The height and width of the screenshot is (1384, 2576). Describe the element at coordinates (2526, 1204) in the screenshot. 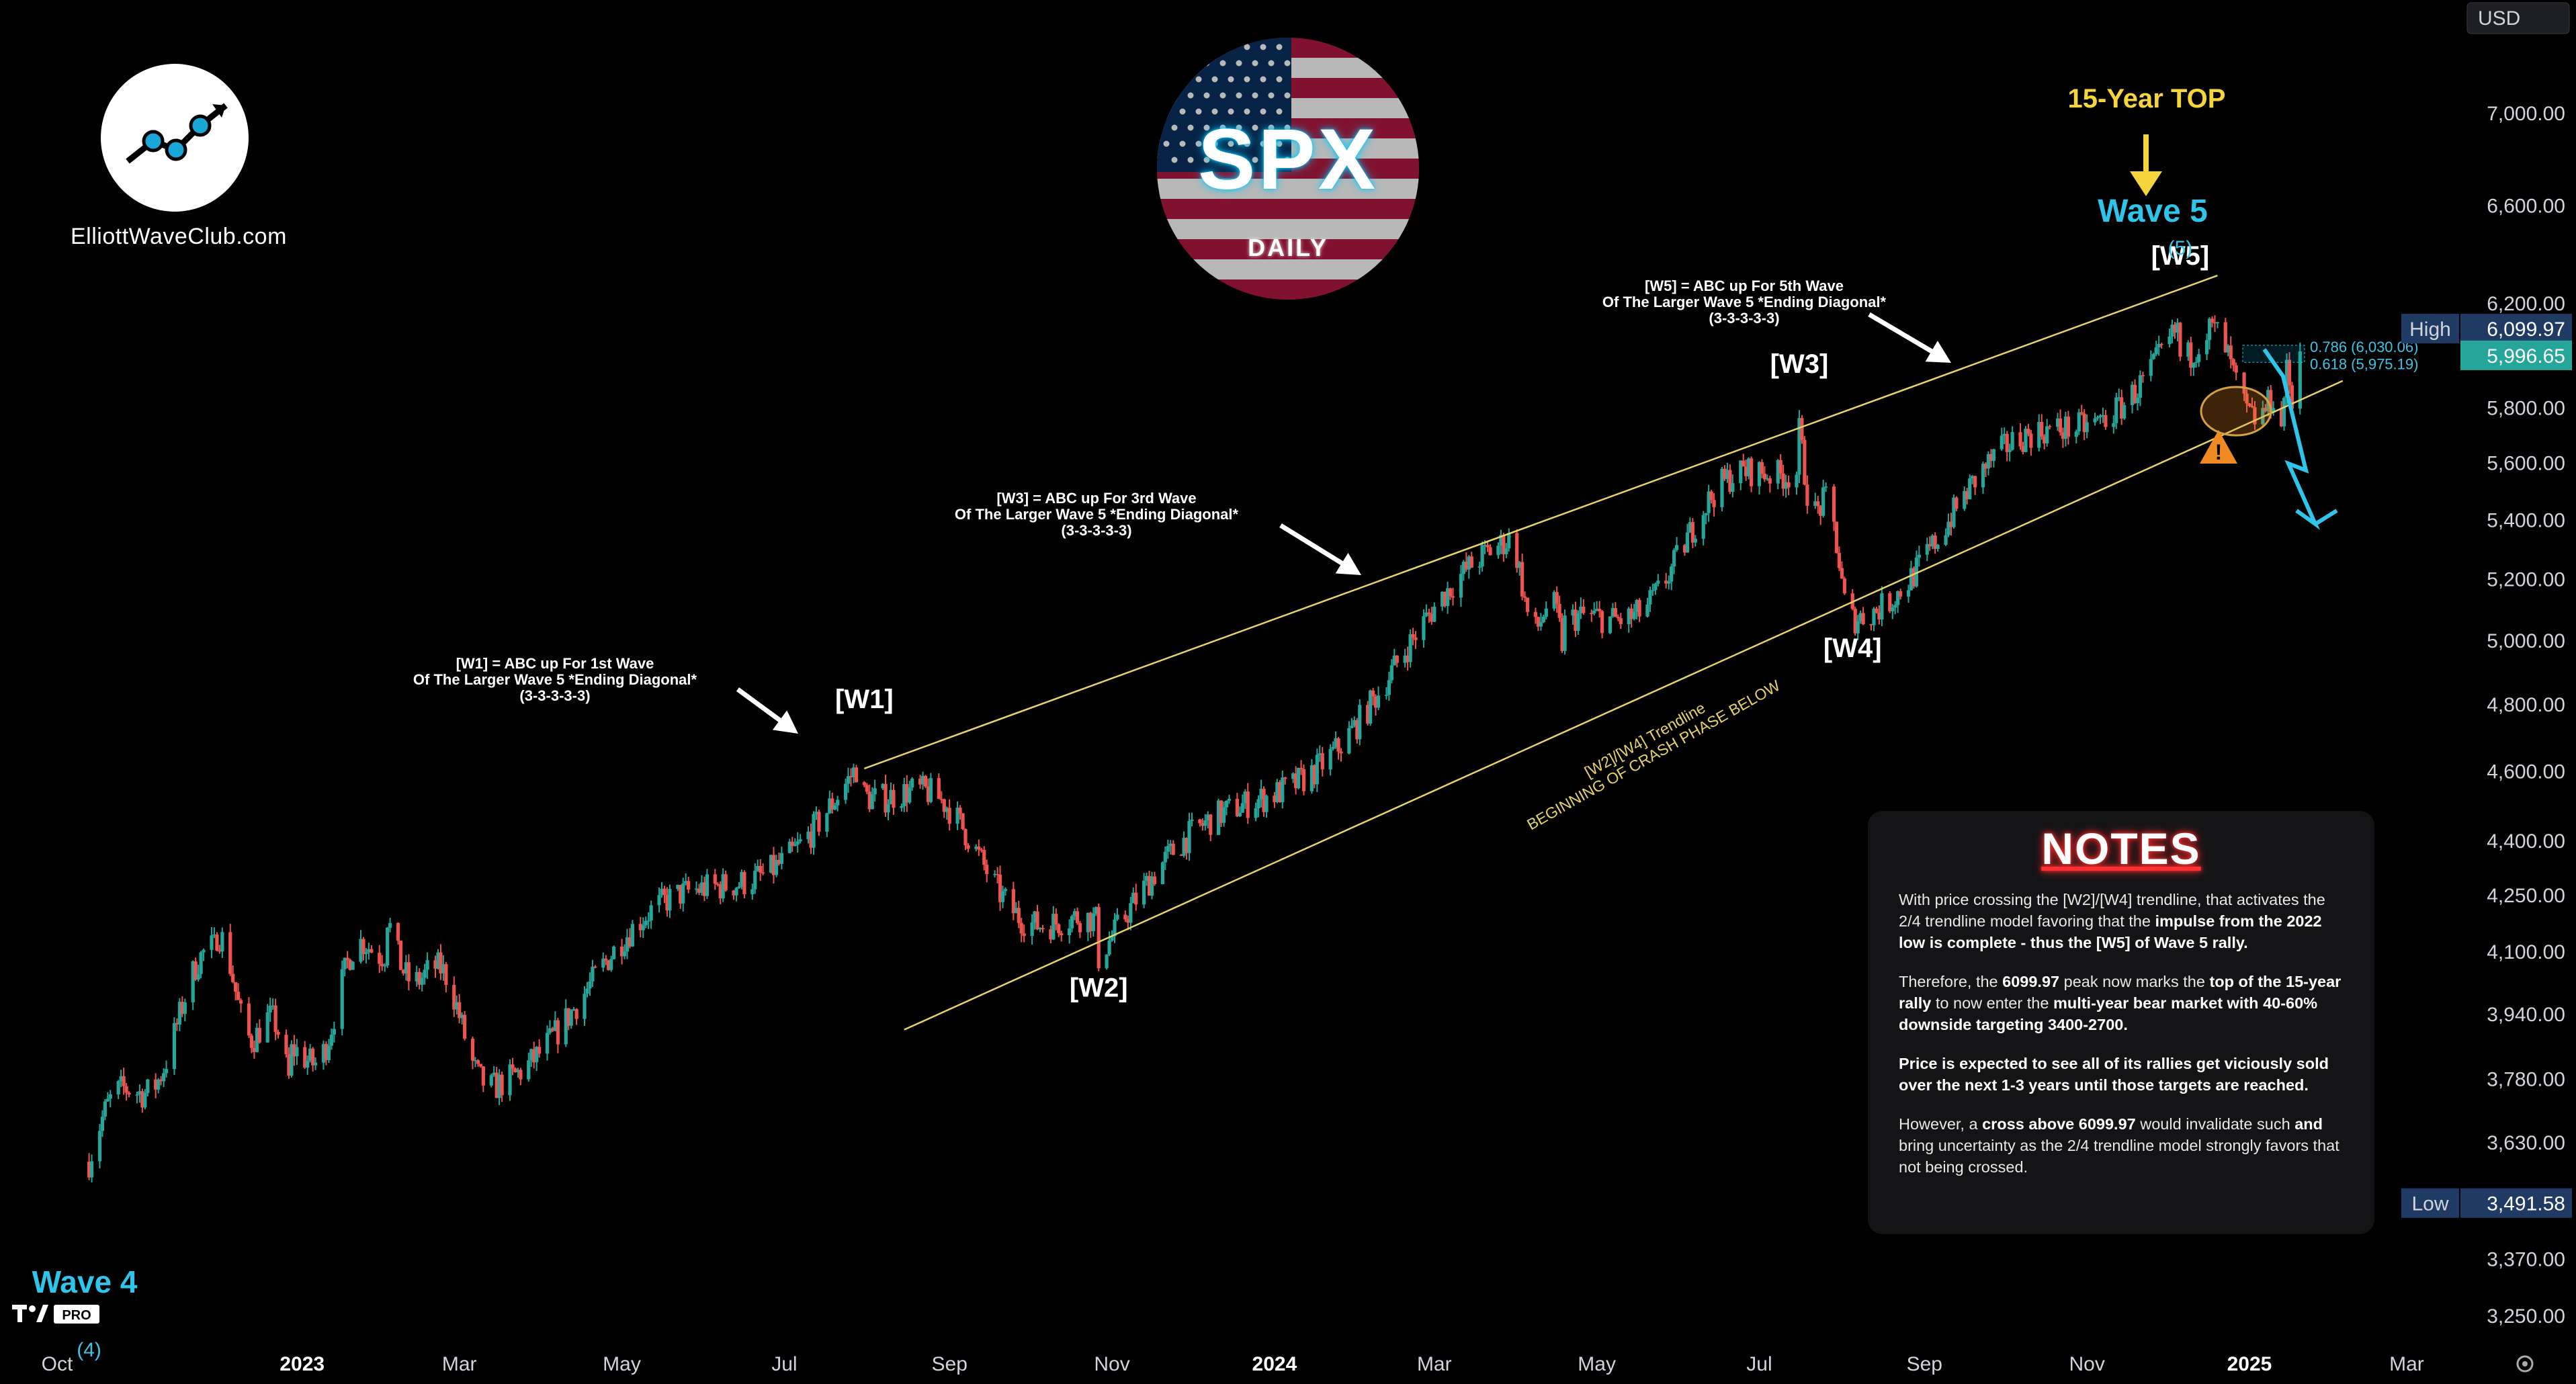

I see `low-price-tag-value: 3,491.58` at that location.